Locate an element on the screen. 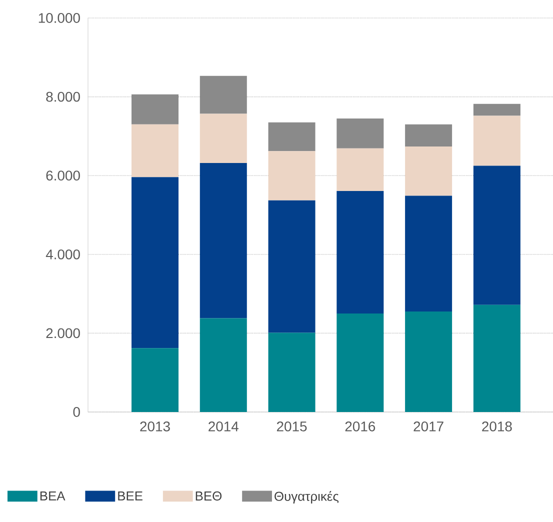  legend-label: ΒΕΕ is located at coordinates (130, 495).